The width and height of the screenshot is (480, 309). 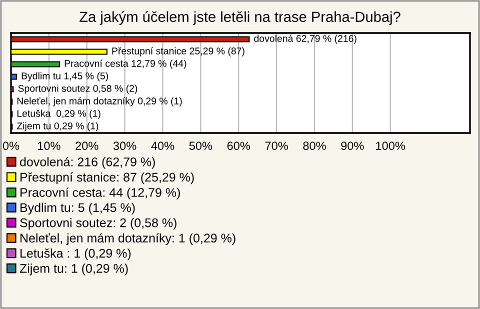 What do you see at coordinates (11, 146) in the screenshot?
I see `x-tick-label: 0%` at bounding box center [11, 146].